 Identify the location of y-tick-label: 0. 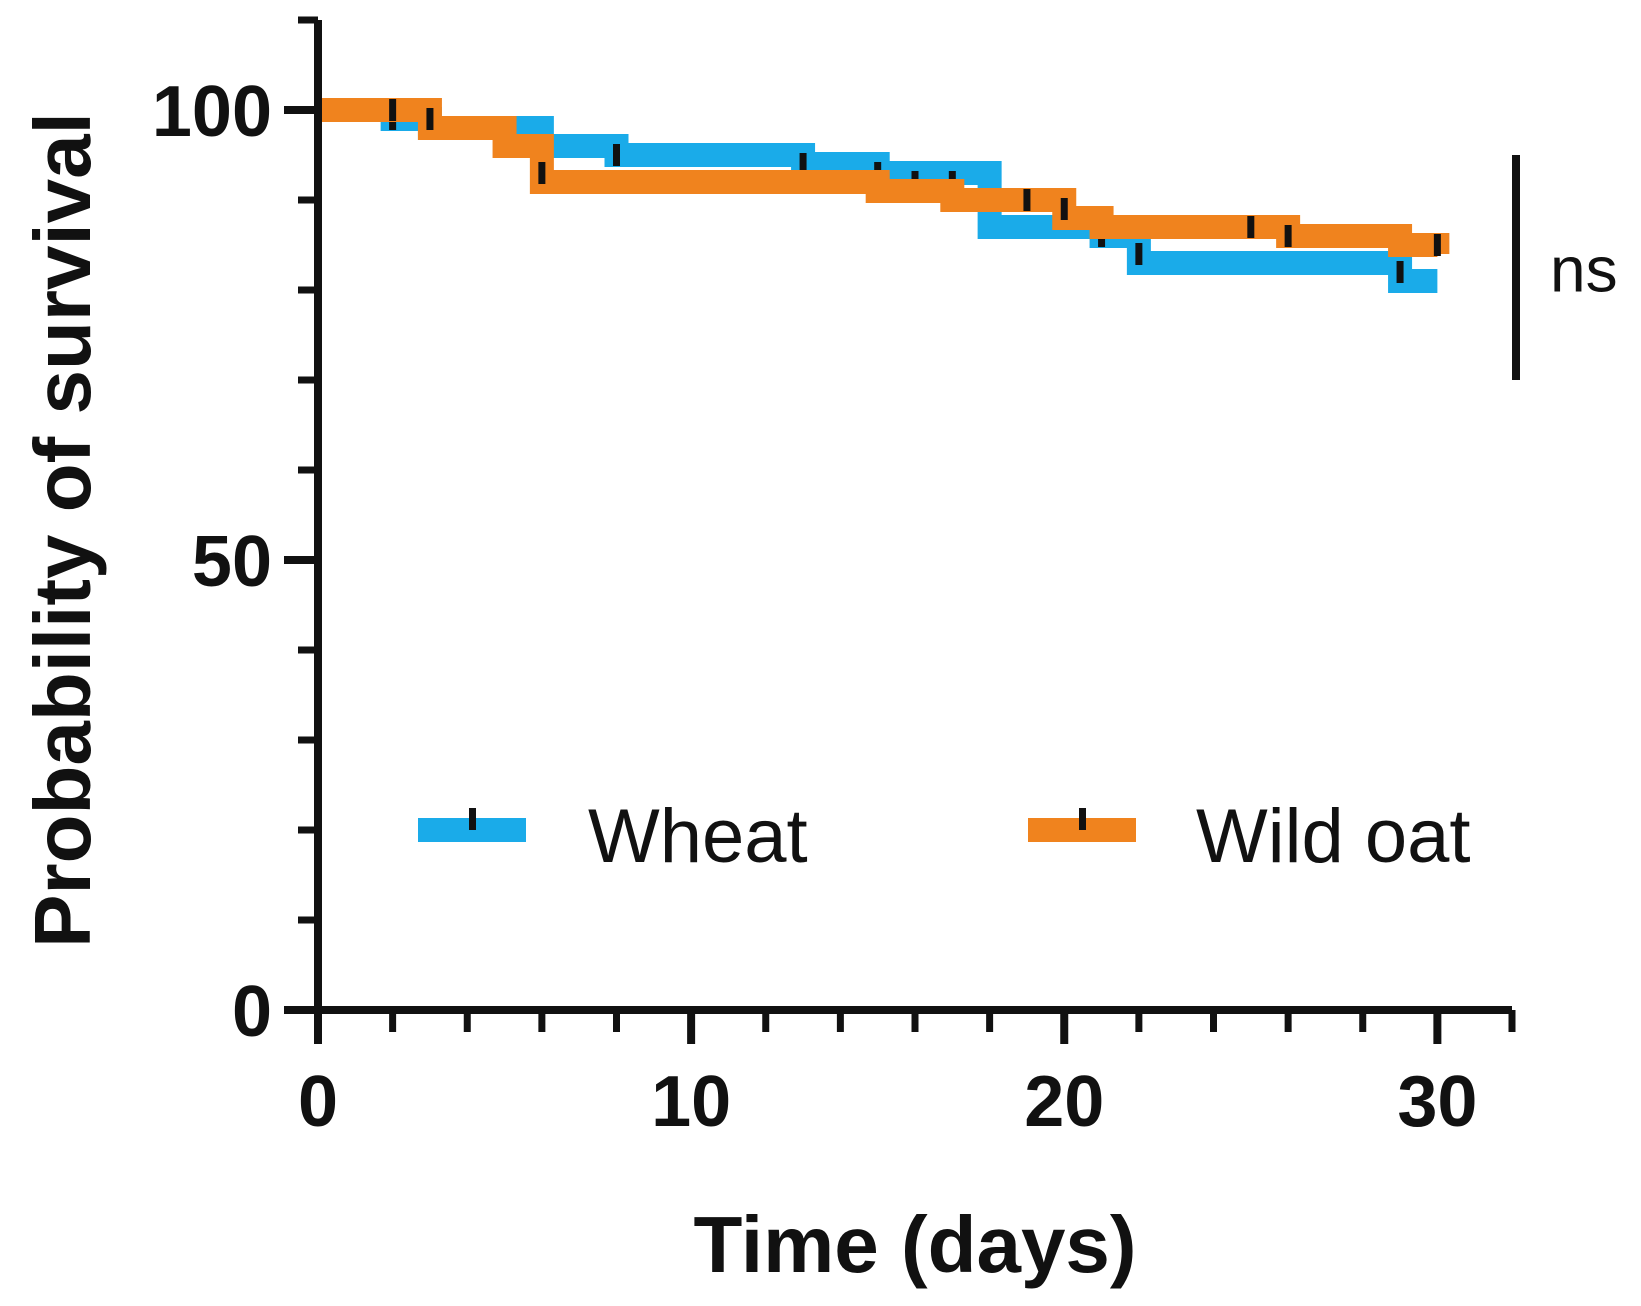
(252, 1012).